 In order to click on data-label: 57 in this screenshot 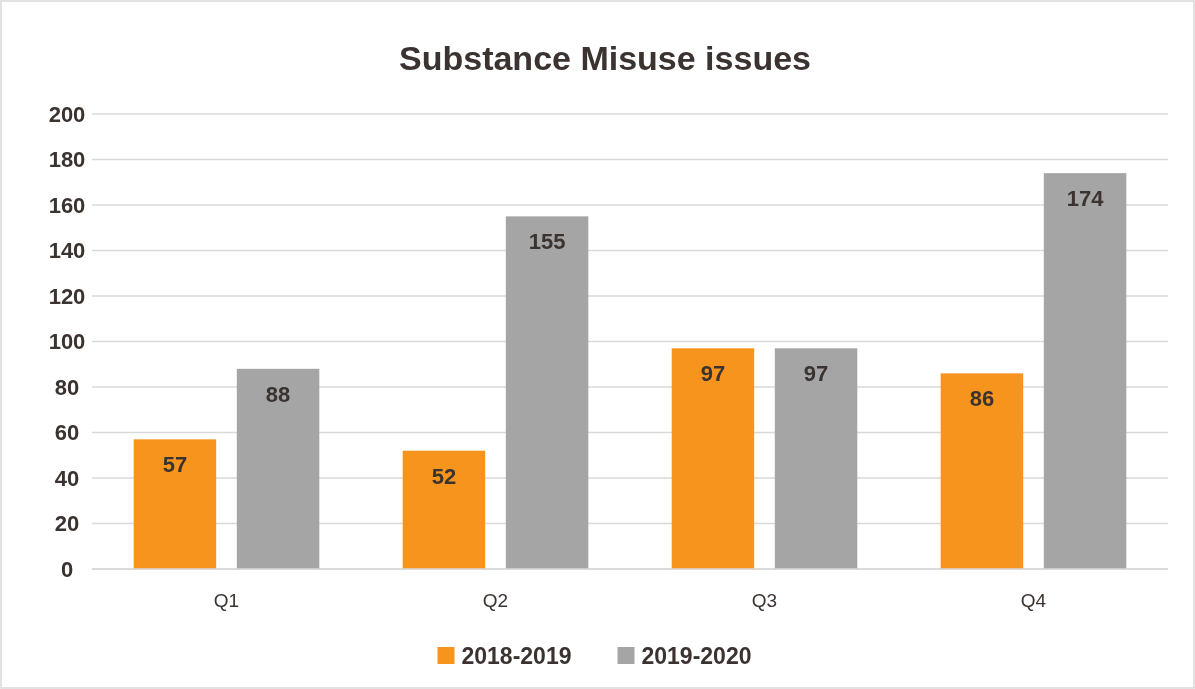, I will do `click(175, 465)`.